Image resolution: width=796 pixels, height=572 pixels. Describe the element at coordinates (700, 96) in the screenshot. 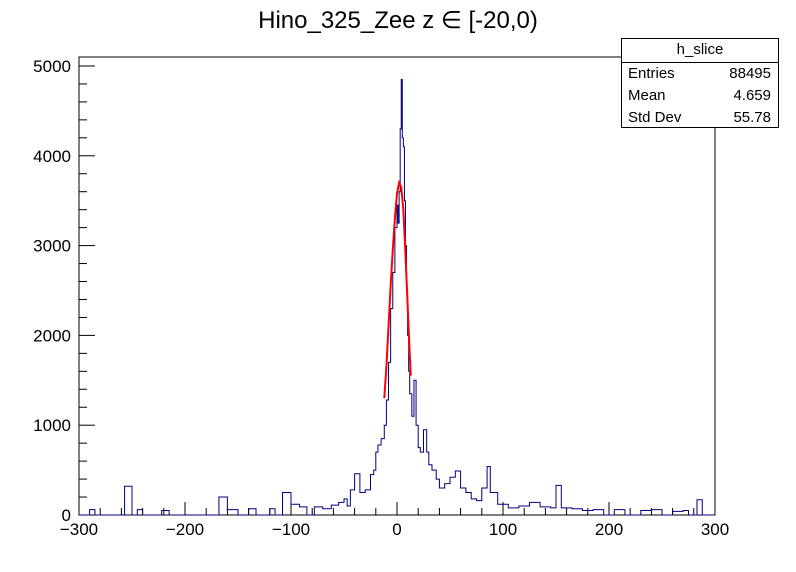

I see `stats-row-mean: Mean 4.659` at that location.